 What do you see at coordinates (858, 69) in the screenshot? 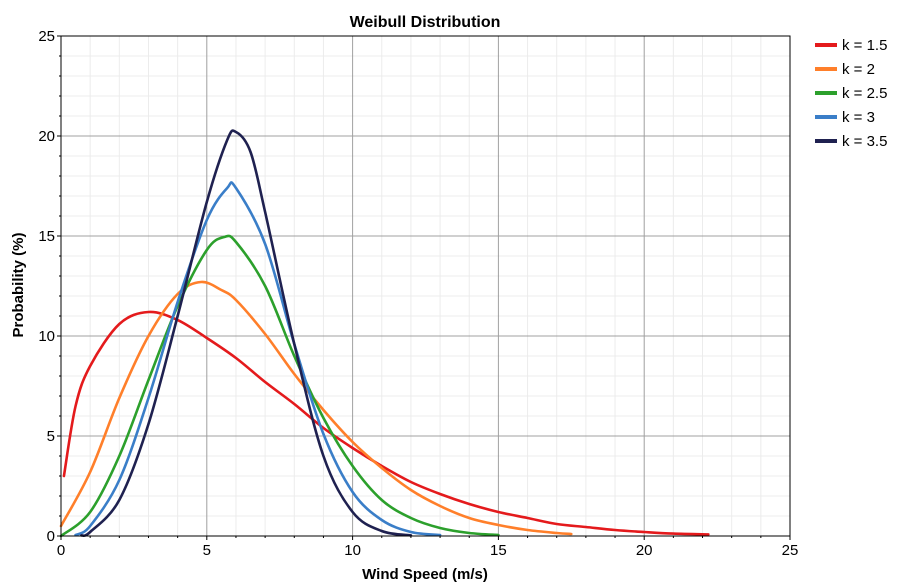
I see `legend-label-k-2: k = 2` at bounding box center [858, 69].